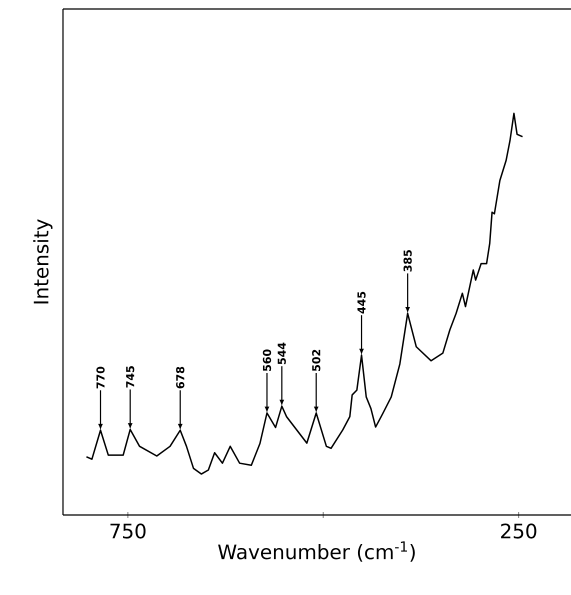  Describe the element at coordinates (361, 303) in the screenshot. I see `annotation: 445` at that location.